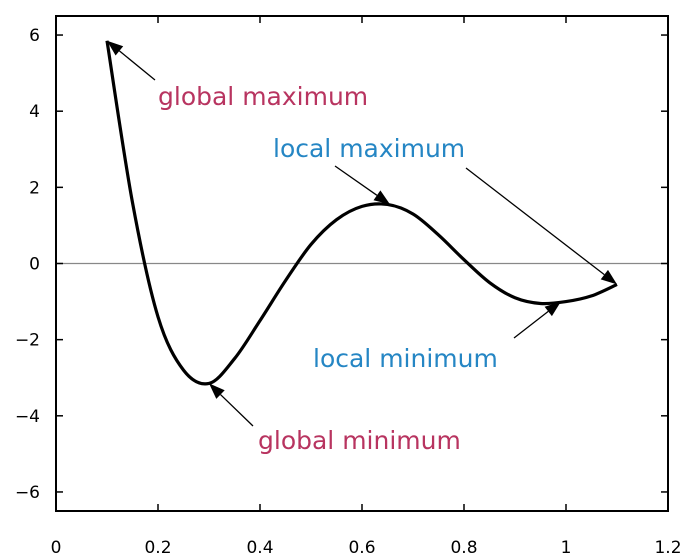 The height and width of the screenshot is (557, 694). Describe the element at coordinates (34, 265) in the screenshot. I see `y-tick-label: 0` at that location.